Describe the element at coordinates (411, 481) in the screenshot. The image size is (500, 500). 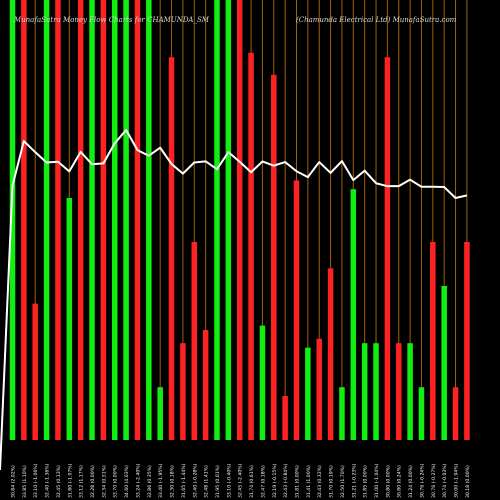
I see `x-tick-label: 31.24 (0.00%)` at that location.